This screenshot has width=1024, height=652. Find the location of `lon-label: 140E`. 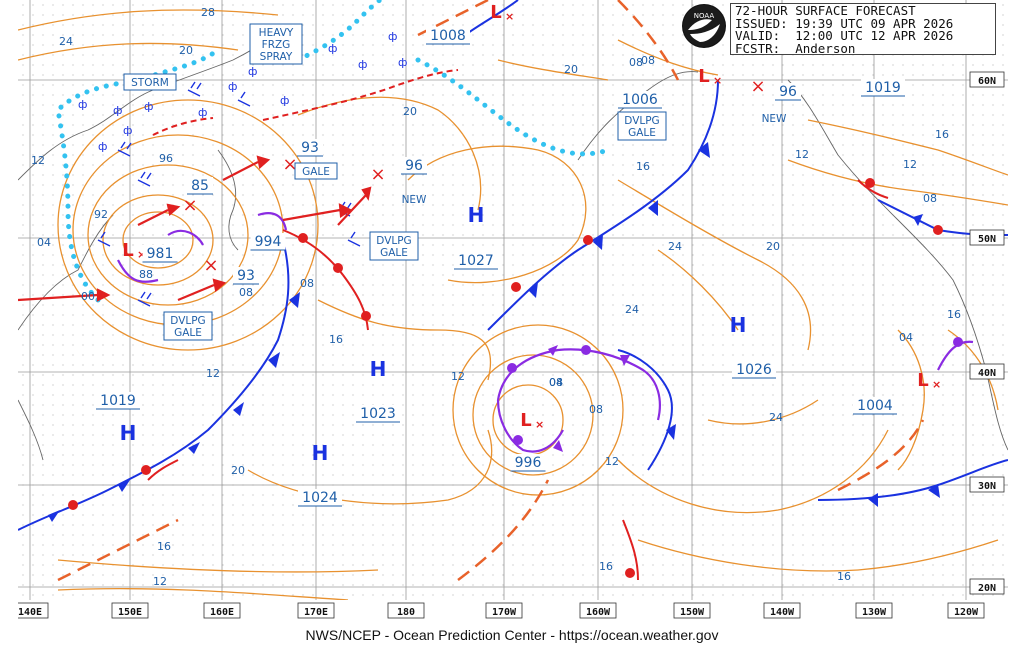

lon-label: 140E is located at coordinates (30, 612).